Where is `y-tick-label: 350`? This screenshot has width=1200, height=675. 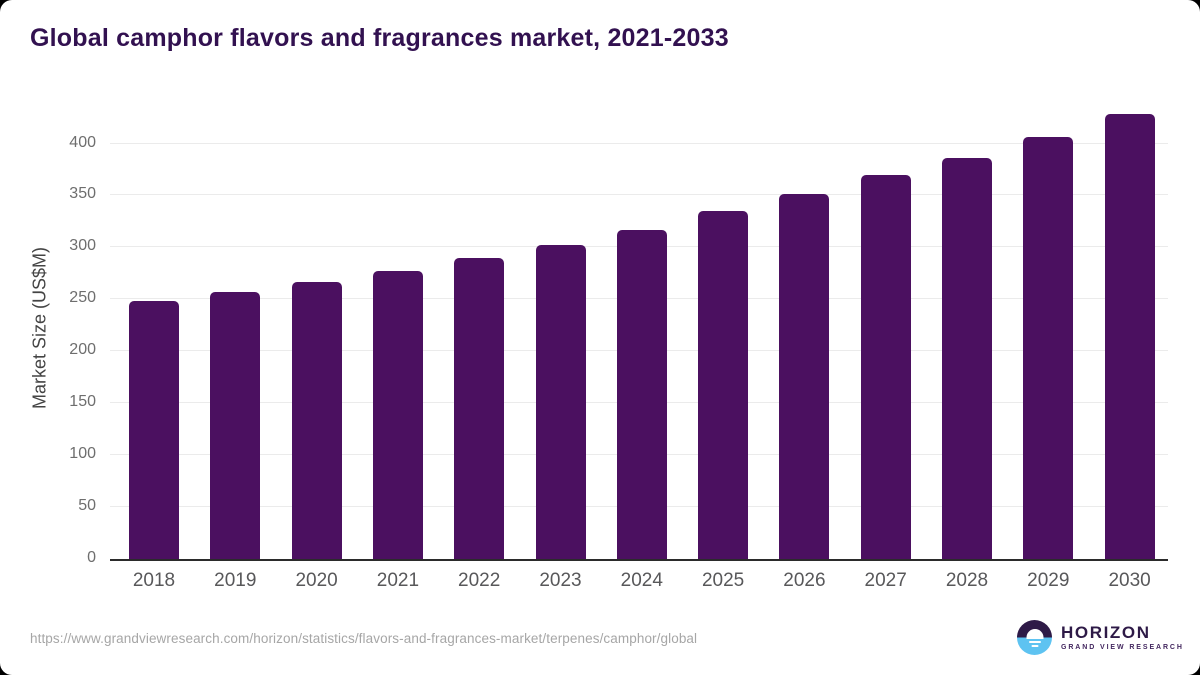
y-tick-label: 350 is located at coordinates (82, 194).